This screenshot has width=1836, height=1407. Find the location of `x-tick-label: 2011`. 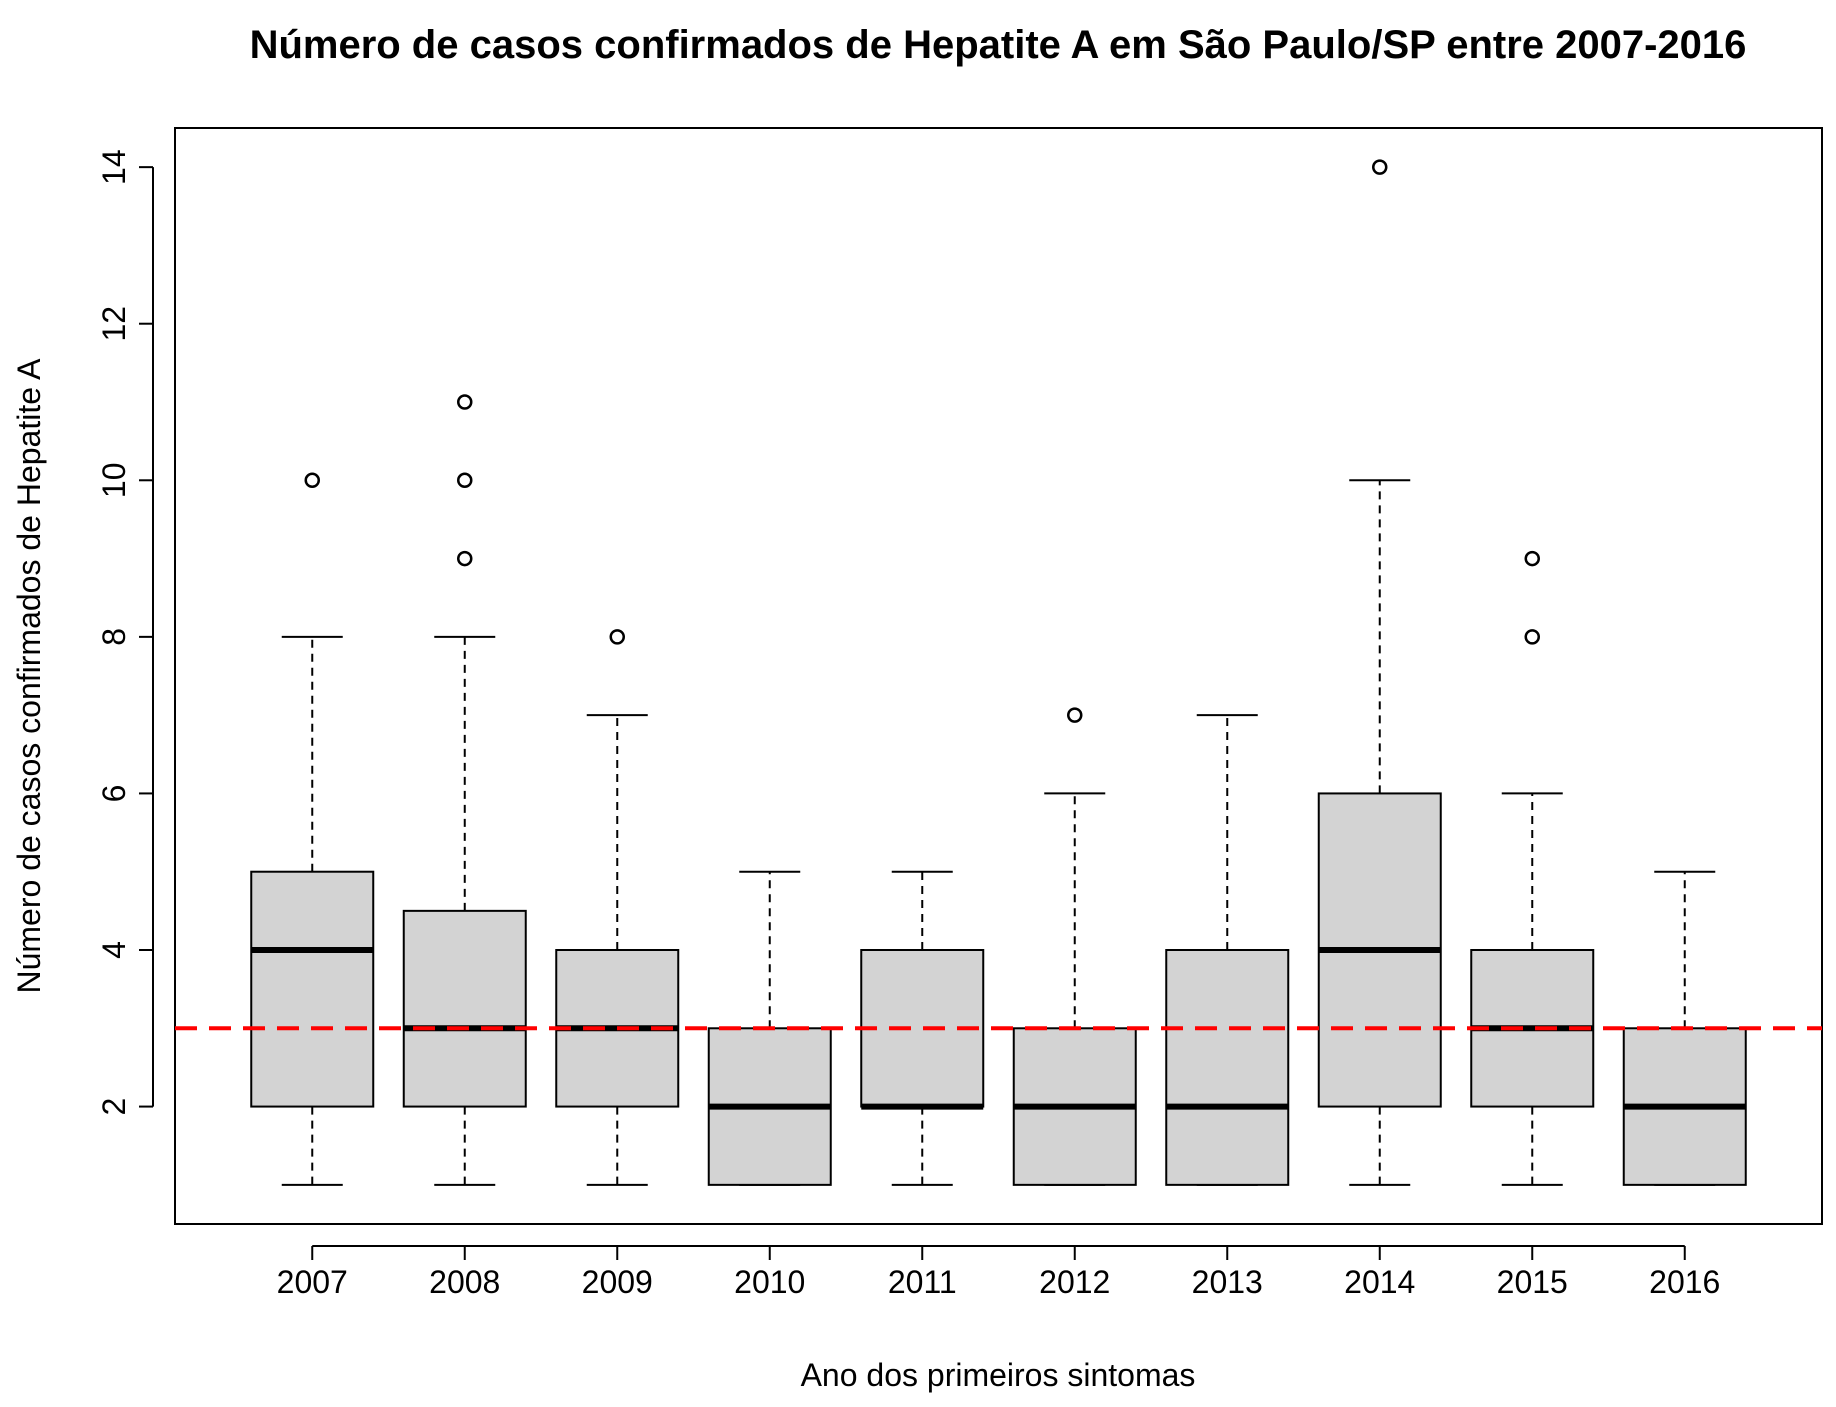

x-tick-label: 2011 is located at coordinates (922, 1282).